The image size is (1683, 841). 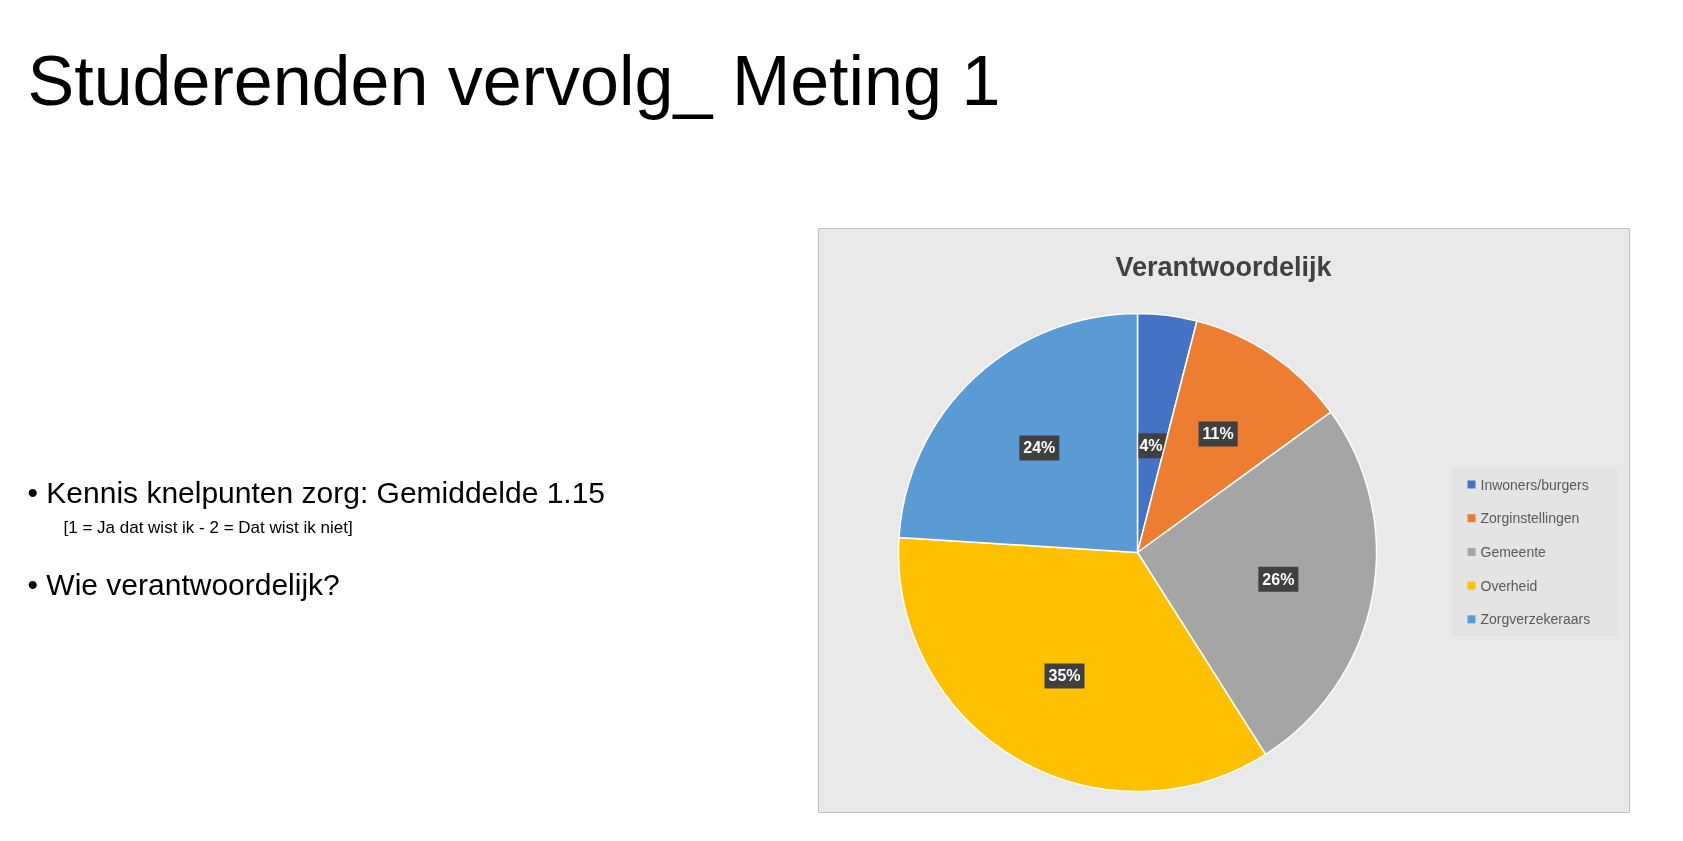 I want to click on data-label: 4%, so click(x=1151, y=446).